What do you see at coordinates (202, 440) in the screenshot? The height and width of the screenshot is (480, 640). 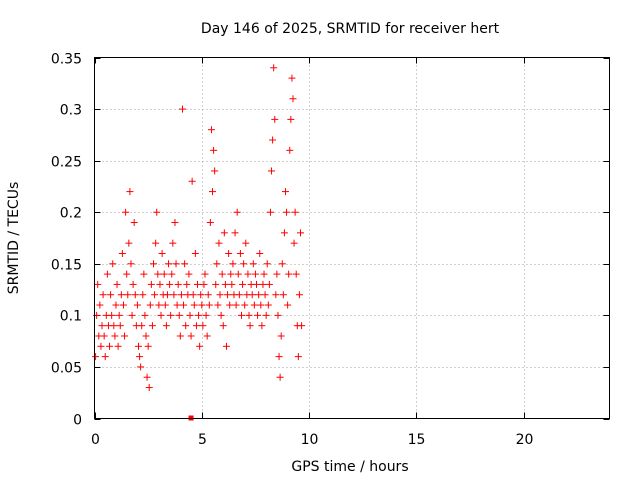 I see `x-tick-label: 5` at bounding box center [202, 440].